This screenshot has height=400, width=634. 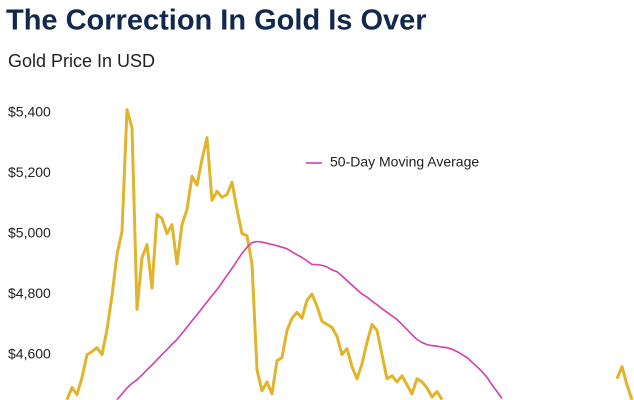 What do you see at coordinates (29, 232) in the screenshot?
I see `y-tick-label: $5,000` at bounding box center [29, 232].